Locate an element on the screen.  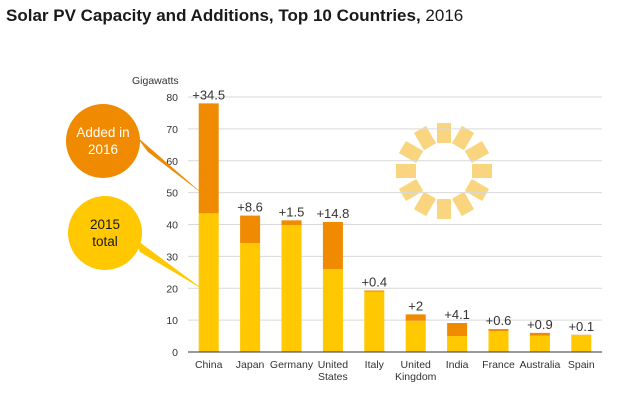
data-label: +8.6 is located at coordinates (250, 207).